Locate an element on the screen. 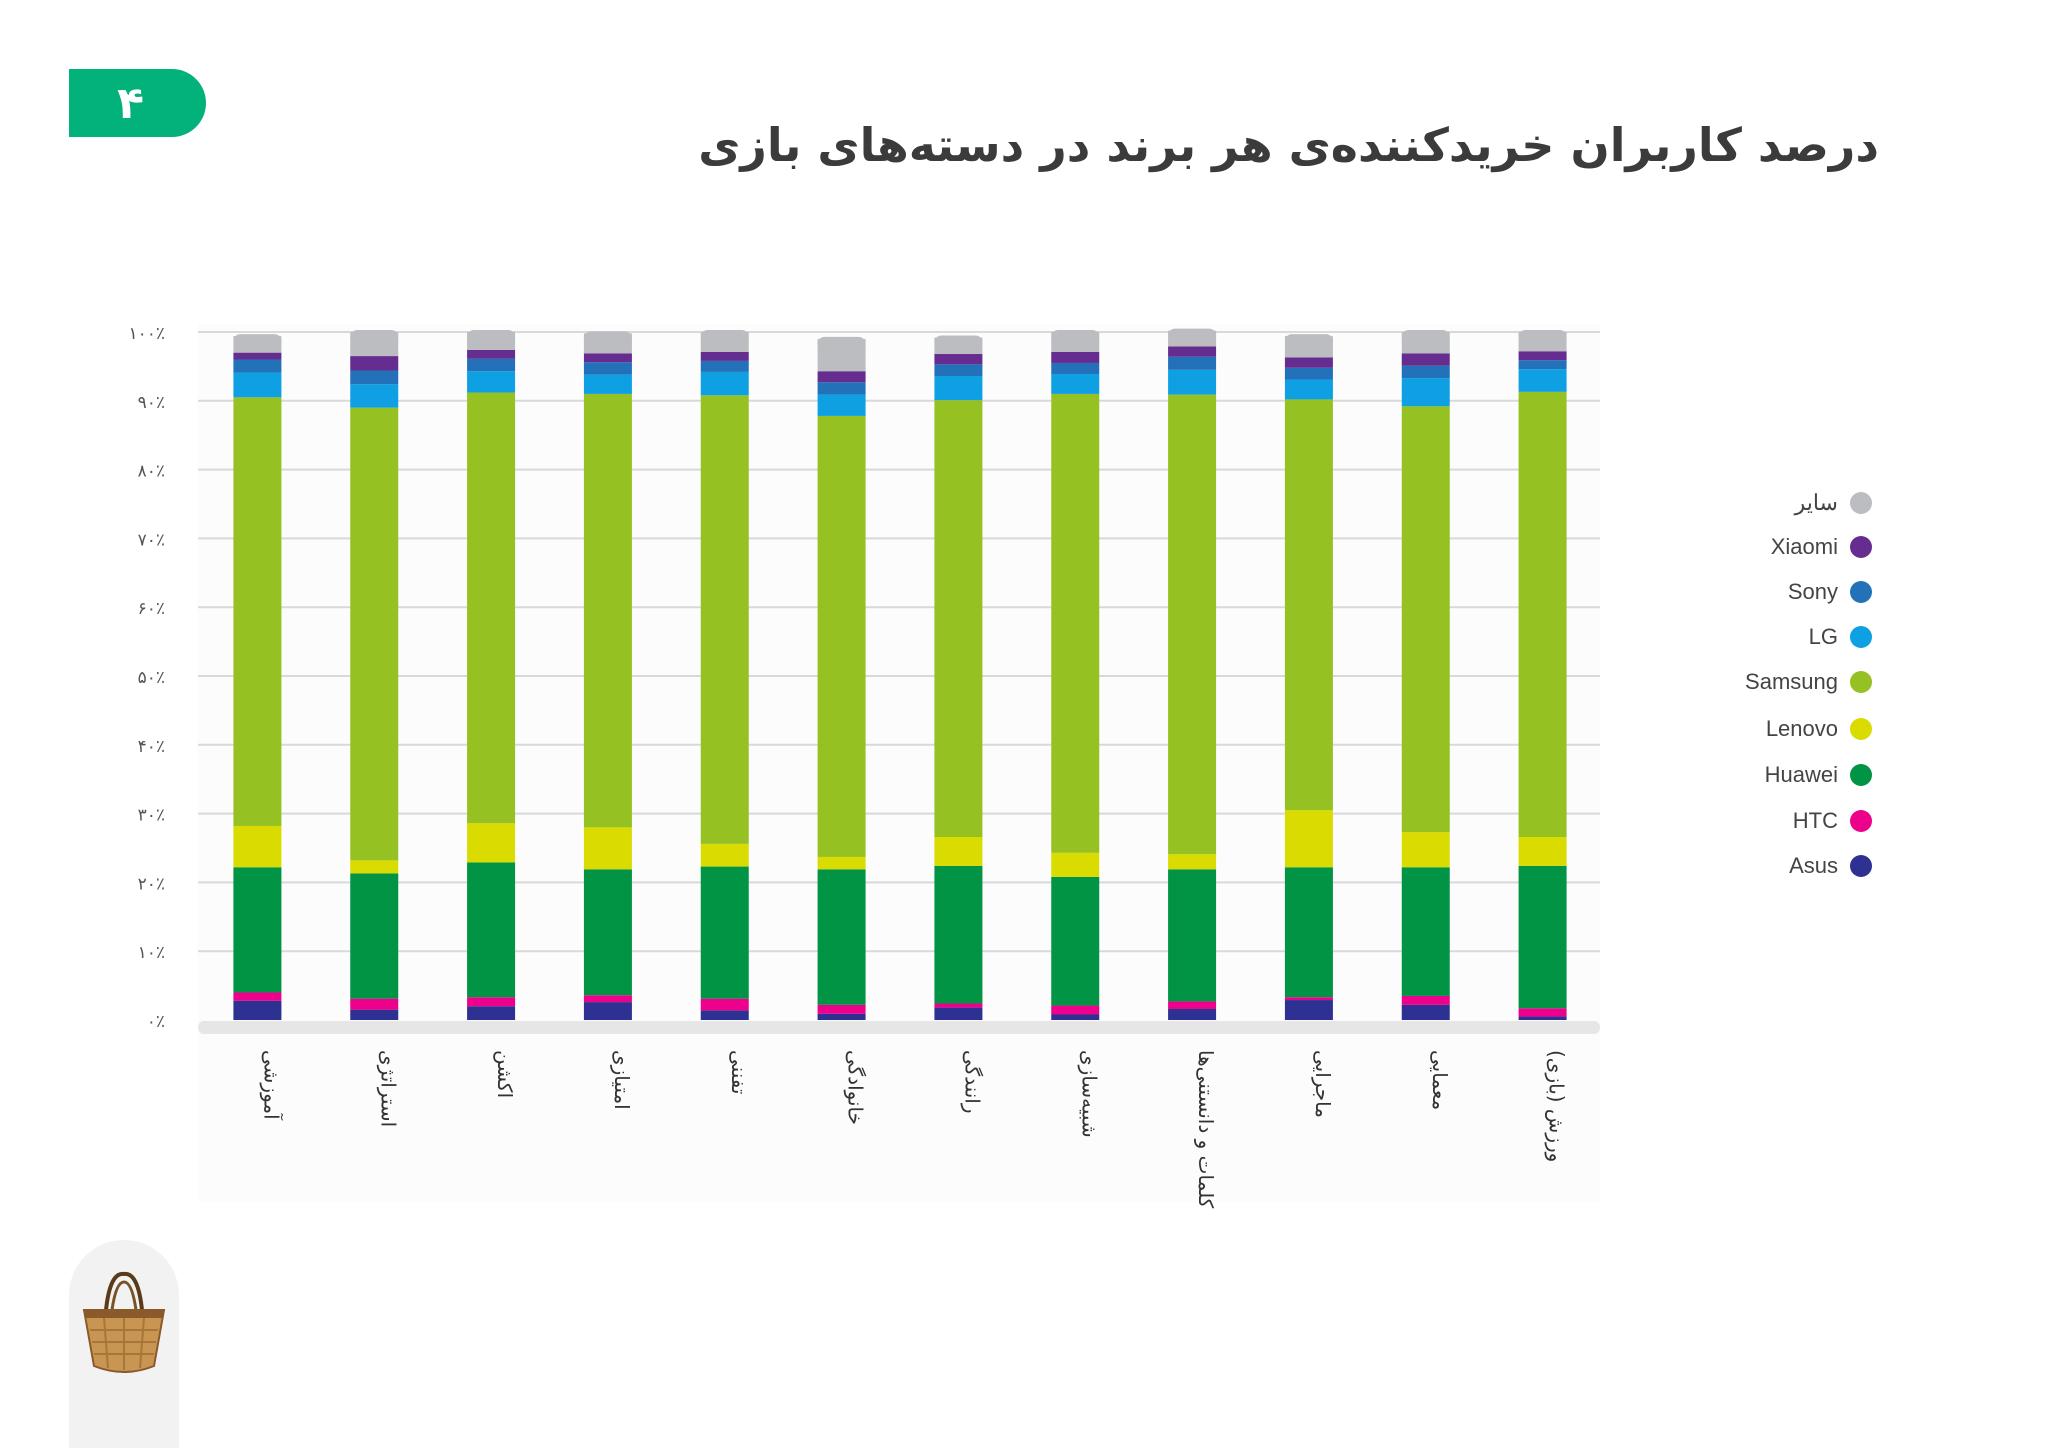 Image resolution: width=2048 pixels, height=1448 pixels. legend-label: Asus is located at coordinates (1813, 865).